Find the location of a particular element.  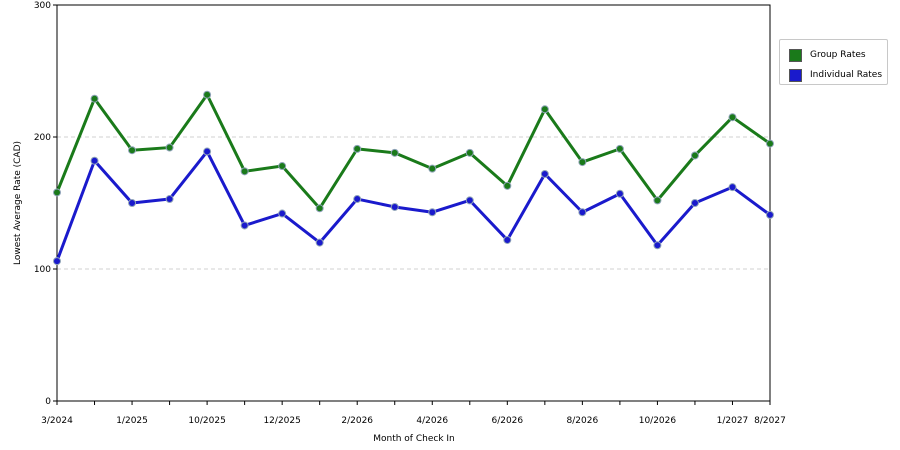

x-tick-label: 8/2026 is located at coordinates (583, 421).